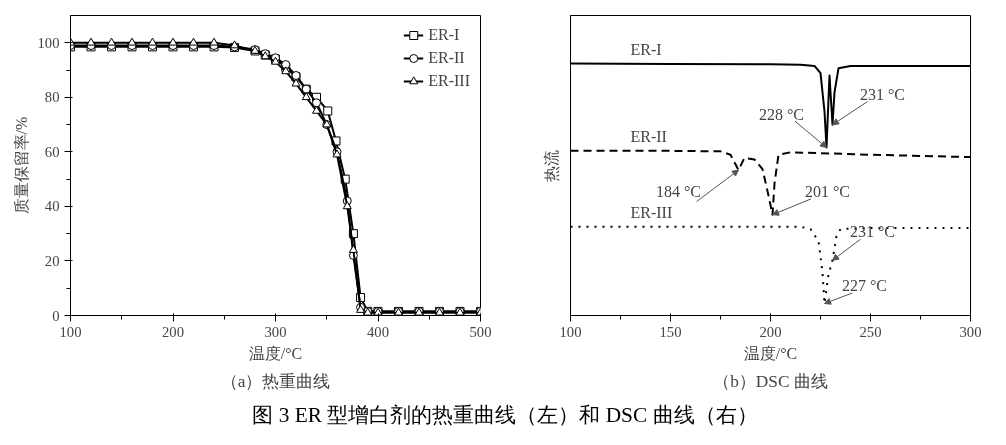 The width and height of the screenshot is (1006, 445). I want to click on y-tick-label: 20, so click(52, 260).